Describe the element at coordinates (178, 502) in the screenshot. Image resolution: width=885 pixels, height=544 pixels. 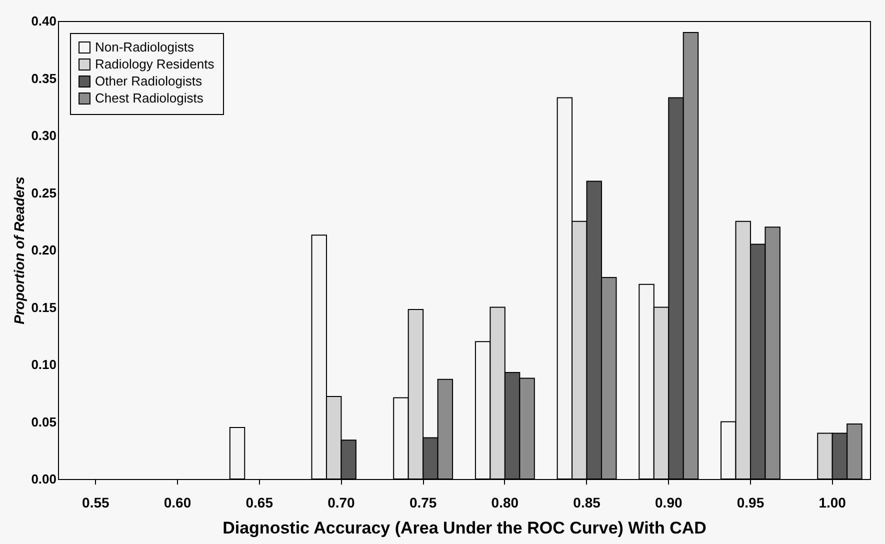
I see `x-tick-label: 0.60` at that location.